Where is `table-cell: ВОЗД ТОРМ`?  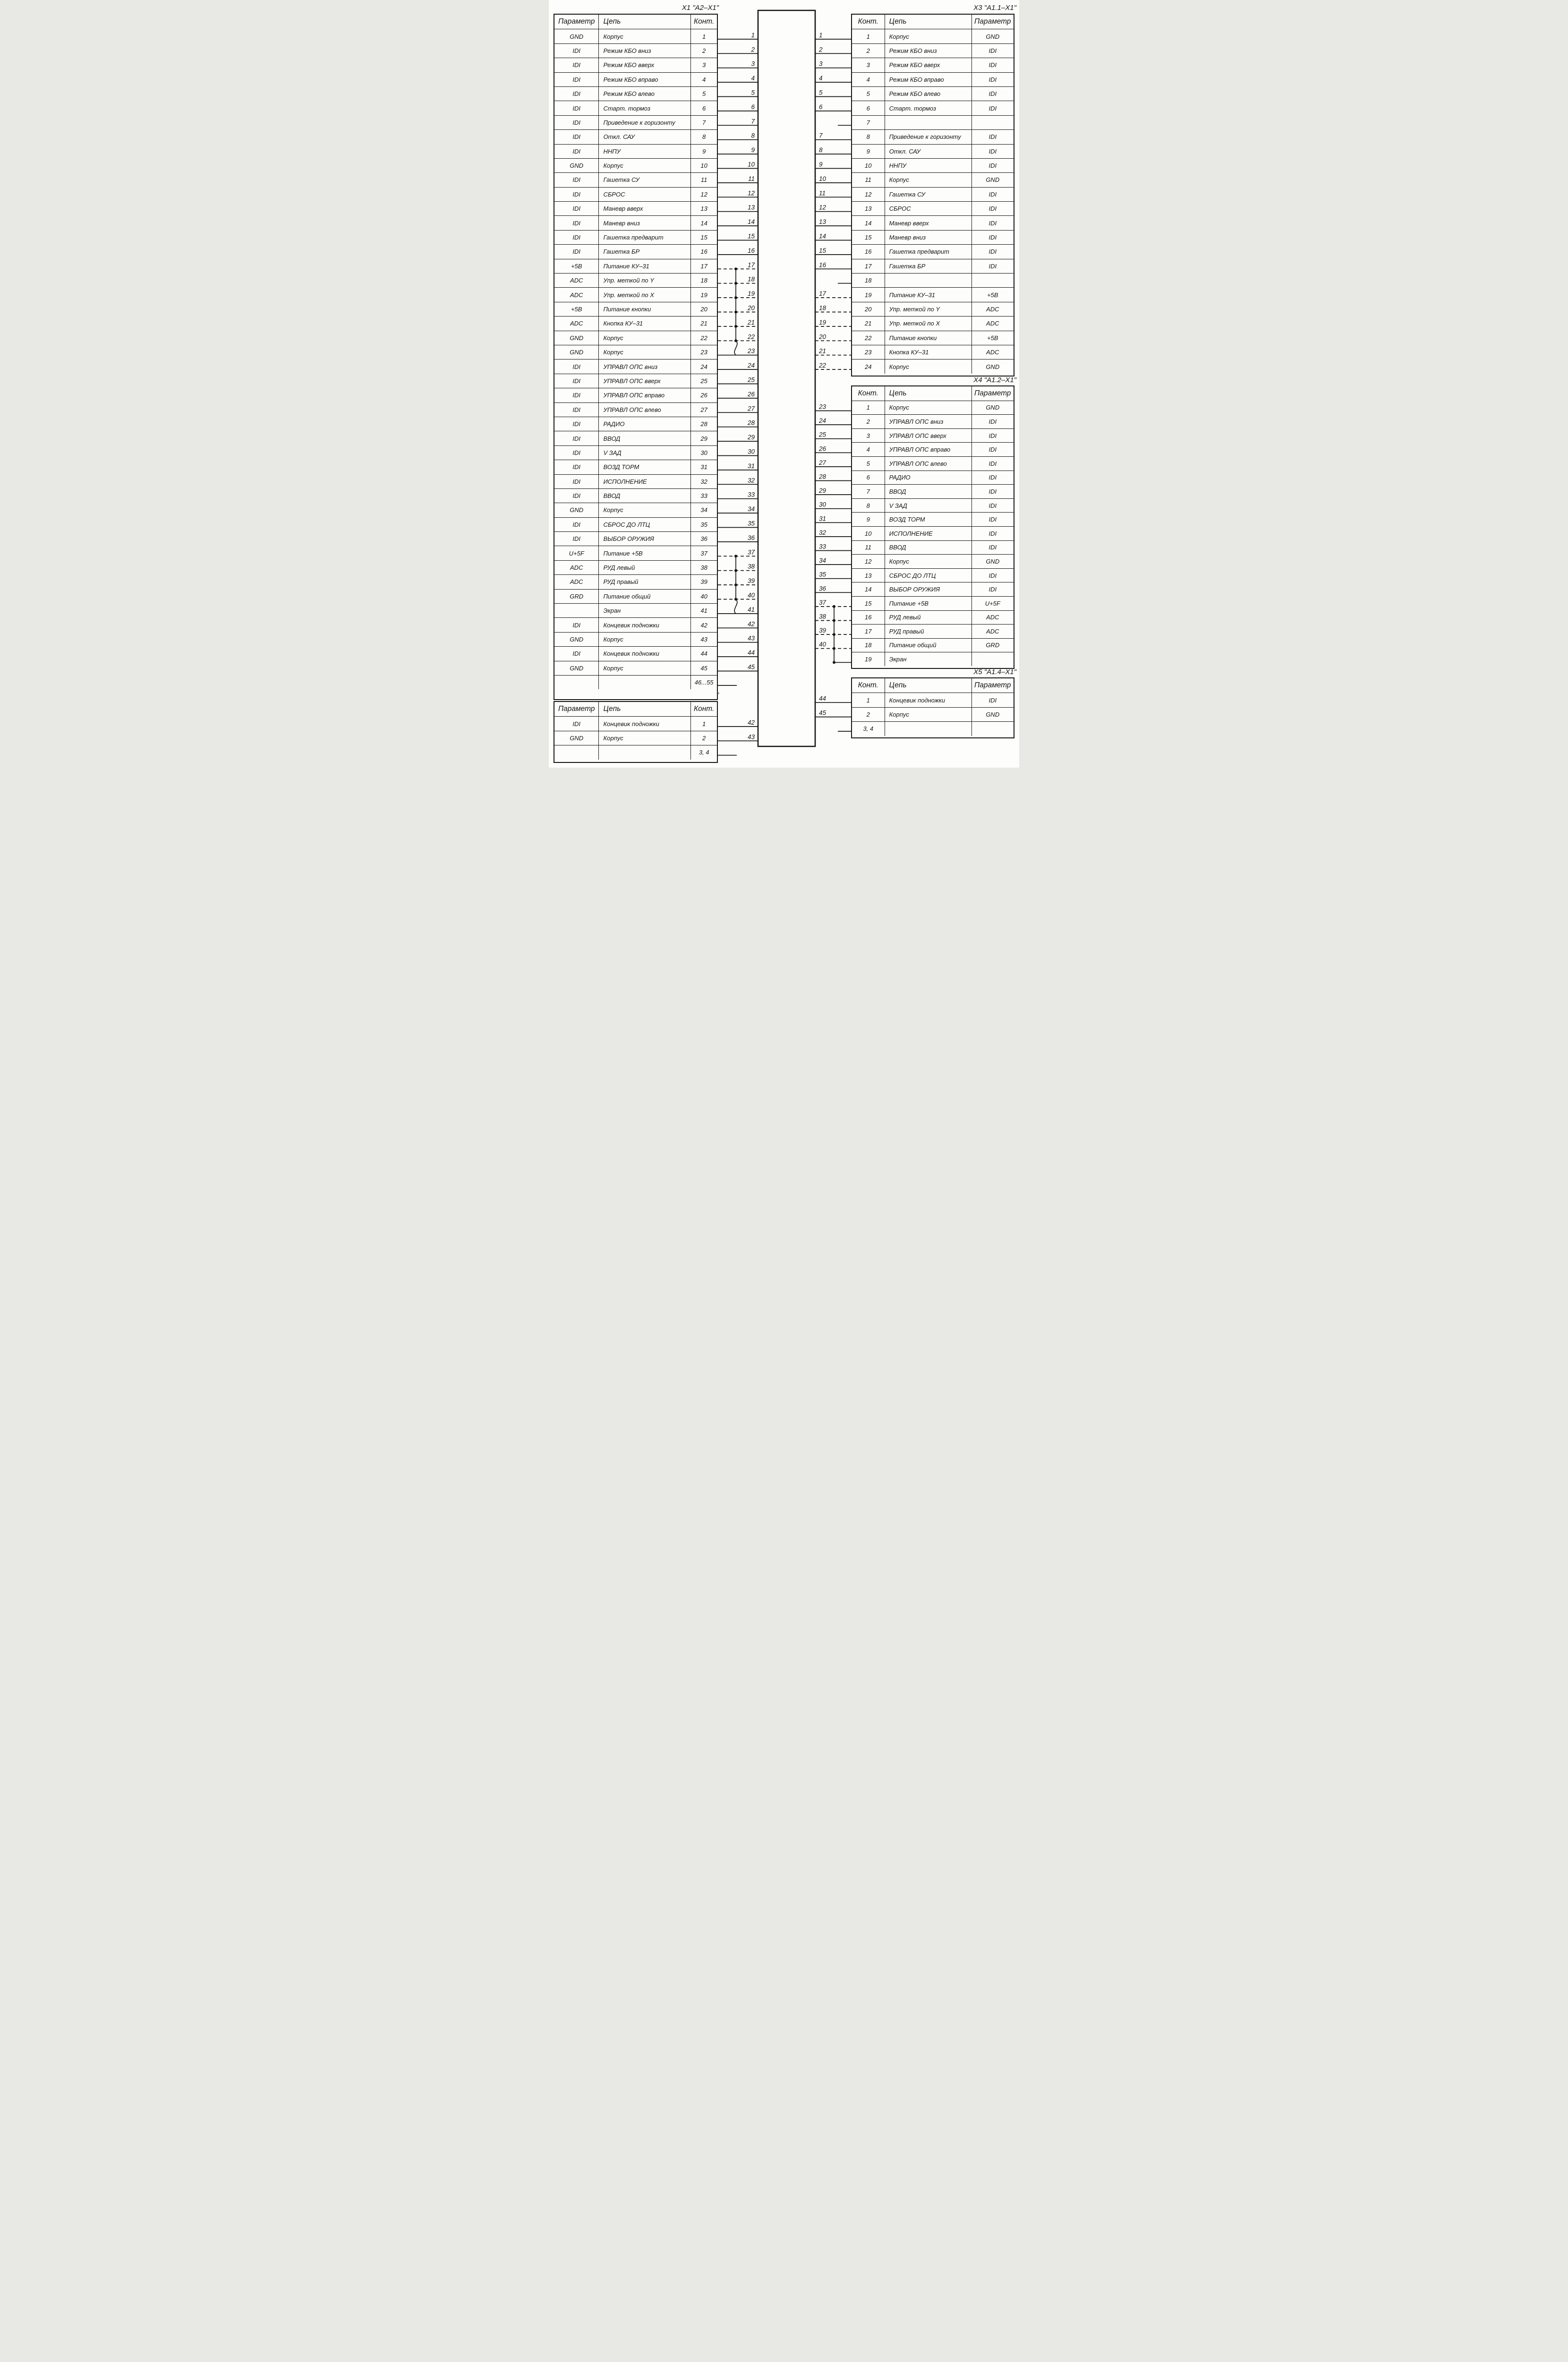 table-cell: ВОЗД ТОРМ is located at coordinates (928, 519).